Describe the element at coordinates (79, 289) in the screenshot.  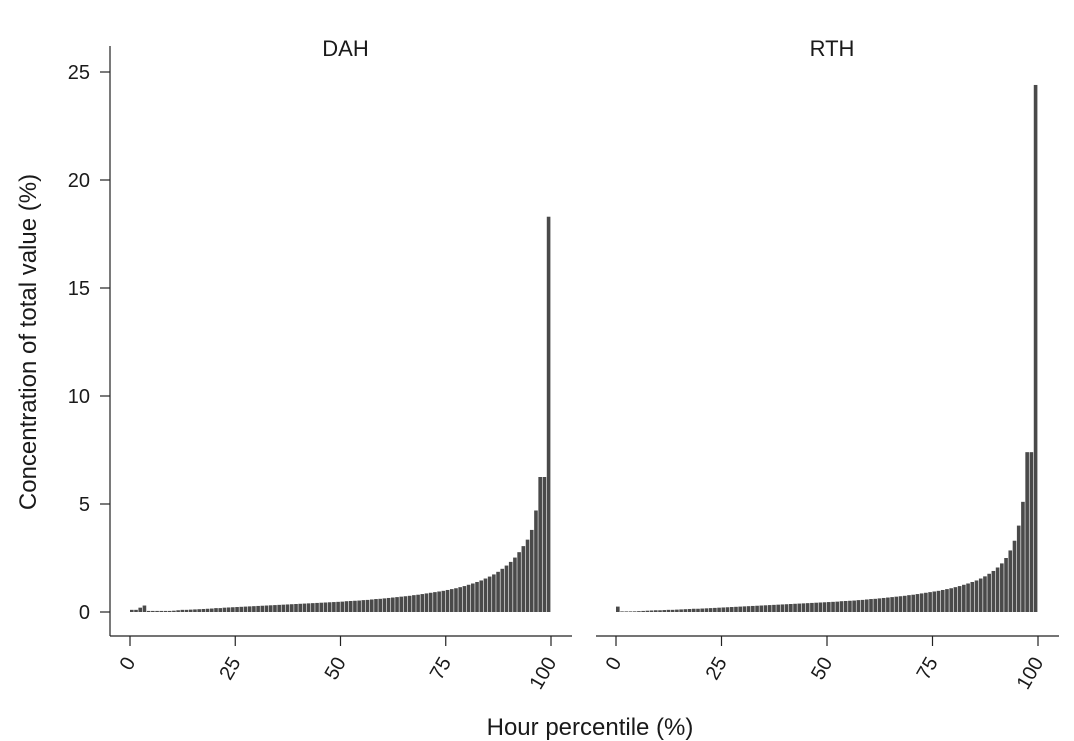
I see `y-tick-label: 15` at that location.